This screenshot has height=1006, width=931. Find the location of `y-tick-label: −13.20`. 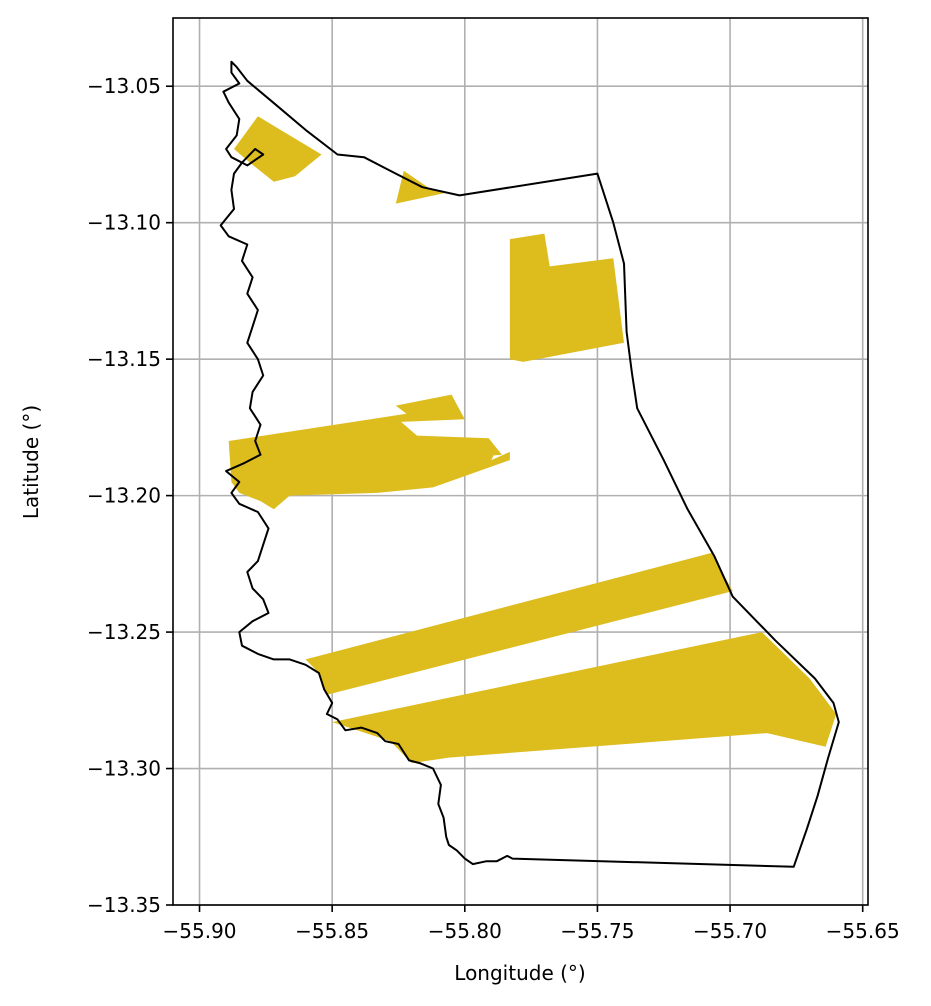

y-tick-label: −13.20 is located at coordinates (124, 496).